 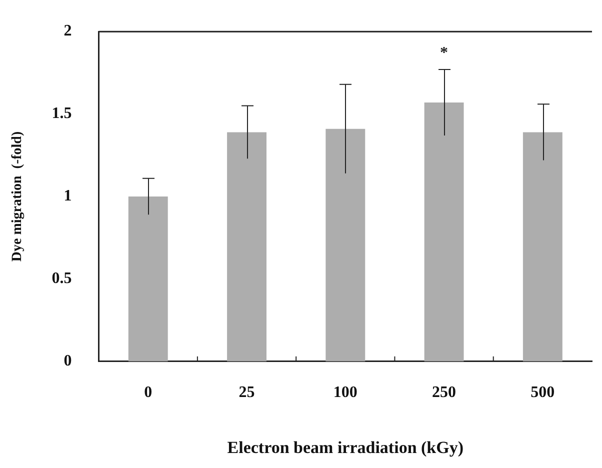 I want to click on x-tick-label: 500, so click(x=542, y=393).